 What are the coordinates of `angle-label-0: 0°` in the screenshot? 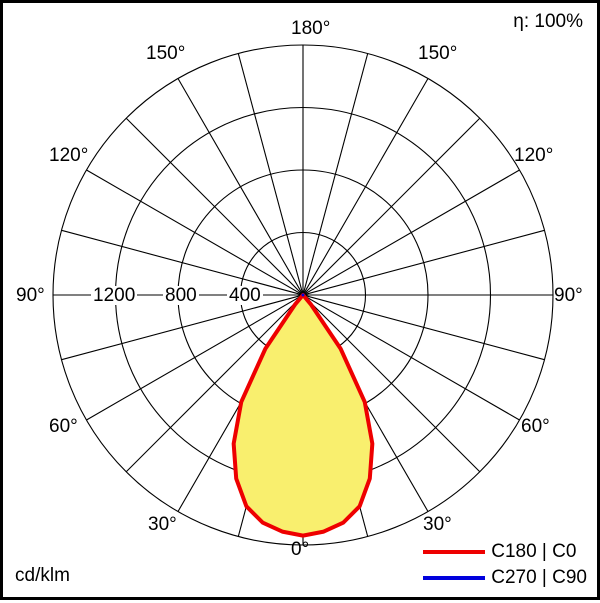 It's located at (300, 549).